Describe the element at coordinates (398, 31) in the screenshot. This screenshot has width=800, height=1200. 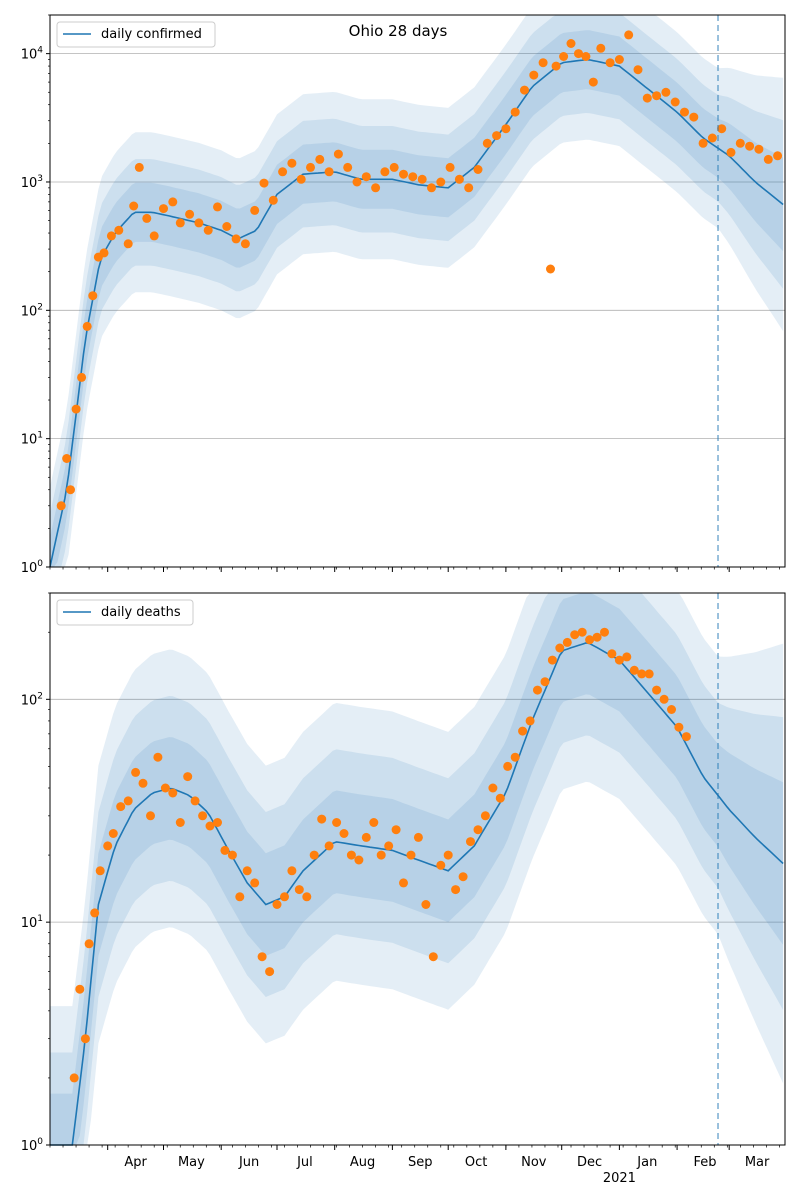
I see `chart-title: Ohio 28 days` at that location.